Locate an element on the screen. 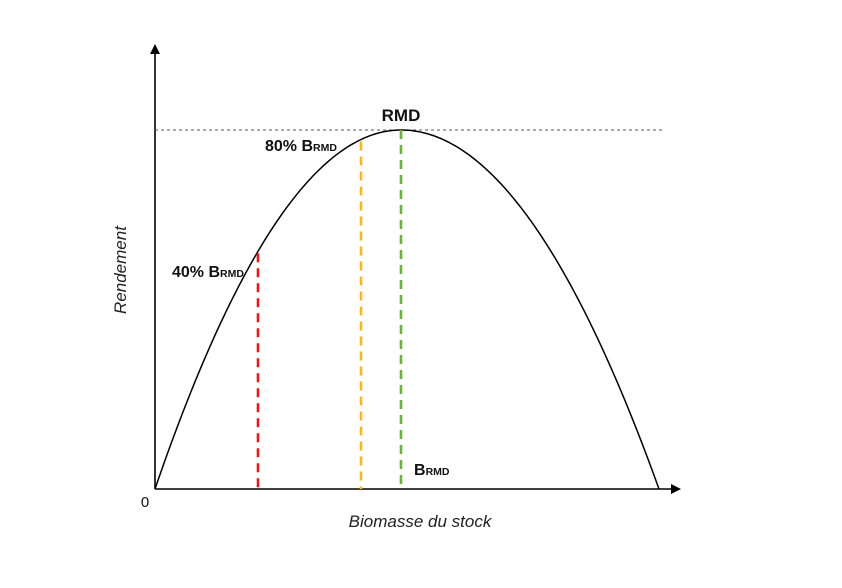 The image size is (842, 588). y-axis-label: Rendement is located at coordinates (120, 269).